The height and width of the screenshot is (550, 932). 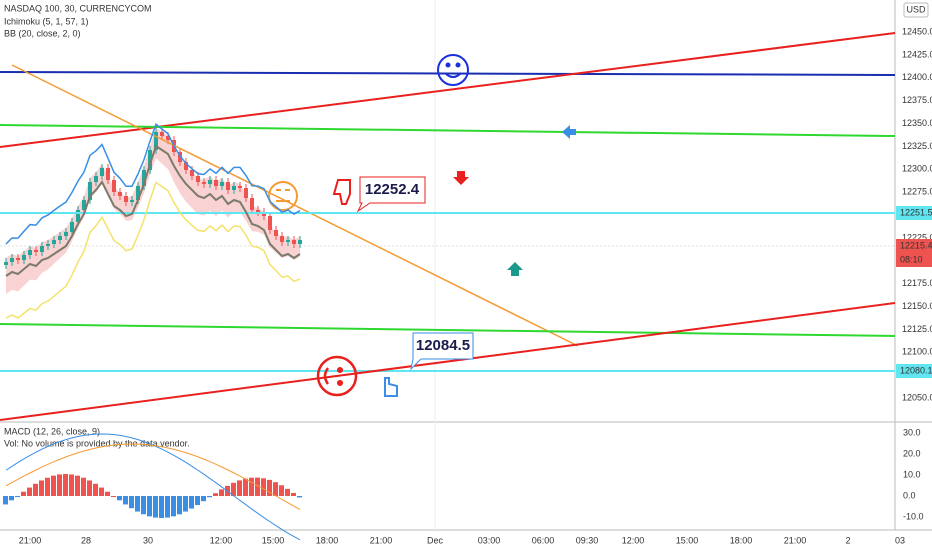 I want to click on ichimoku-cloud, so click(x=153, y=211).